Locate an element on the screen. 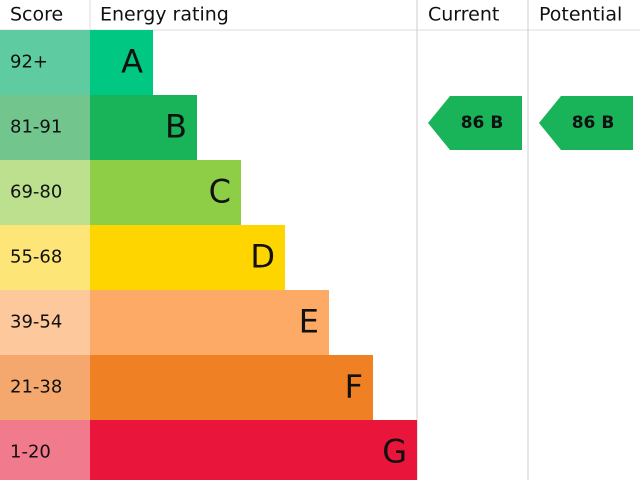 Image resolution: width=640 pixels, height=480 pixels. rating-letter: G is located at coordinates (394, 452).